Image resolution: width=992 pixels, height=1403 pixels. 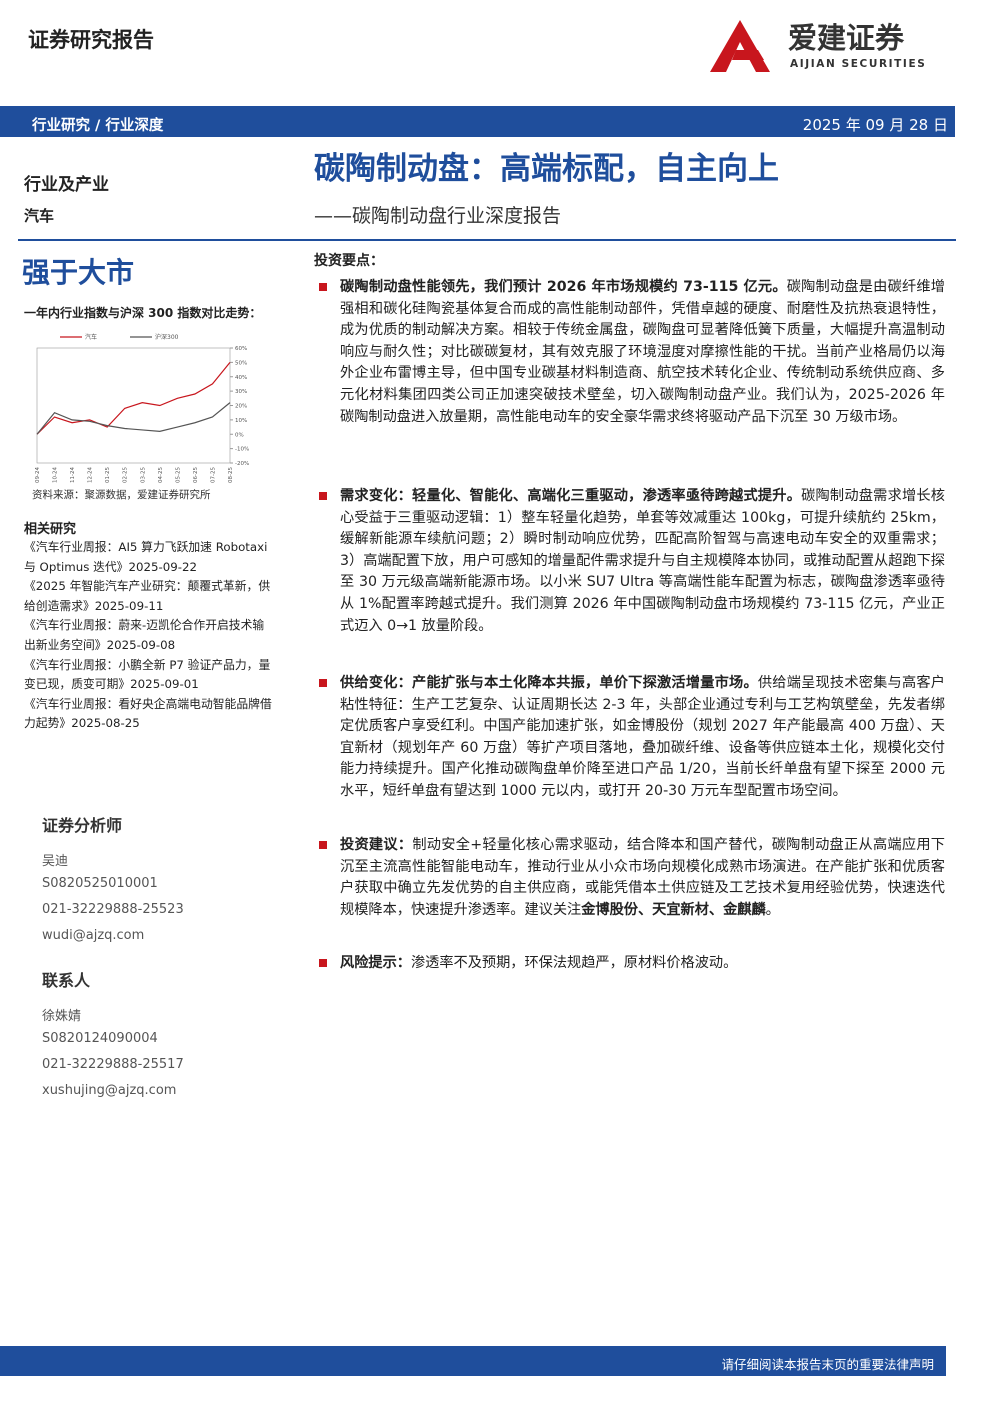 What do you see at coordinates (78, 272) in the screenshot?
I see `rating: 强于大市` at bounding box center [78, 272].